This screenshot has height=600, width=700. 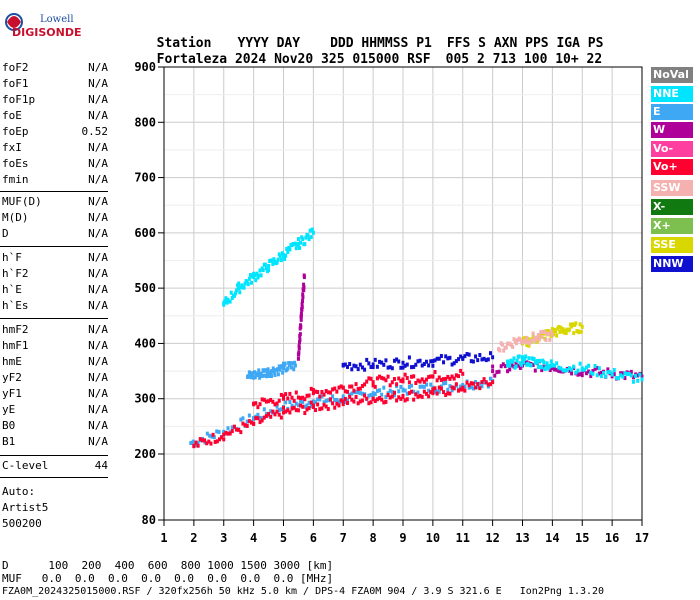 What do you see at coordinates (12, 147) in the screenshot?
I see `param-name: fxI` at bounding box center [12, 147].